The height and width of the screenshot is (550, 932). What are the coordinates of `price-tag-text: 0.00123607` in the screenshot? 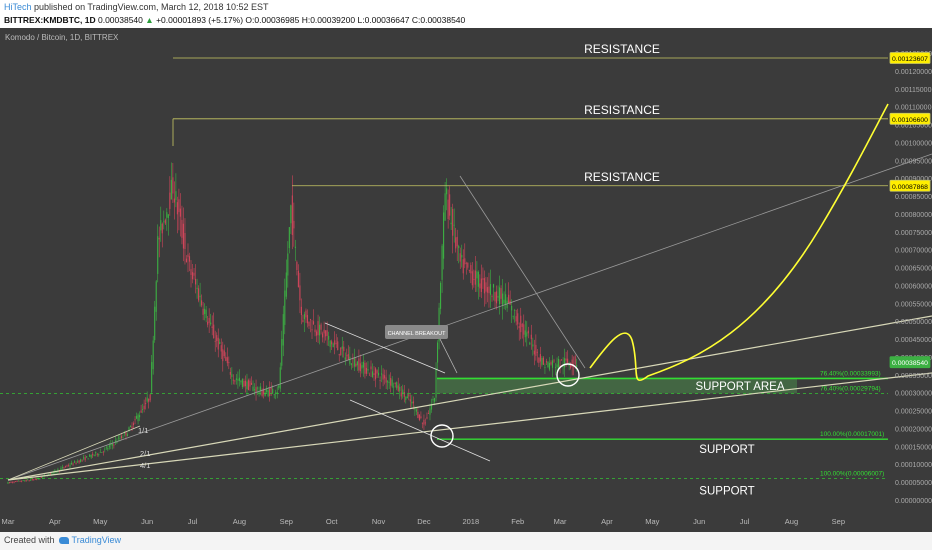 It's located at (910, 59).